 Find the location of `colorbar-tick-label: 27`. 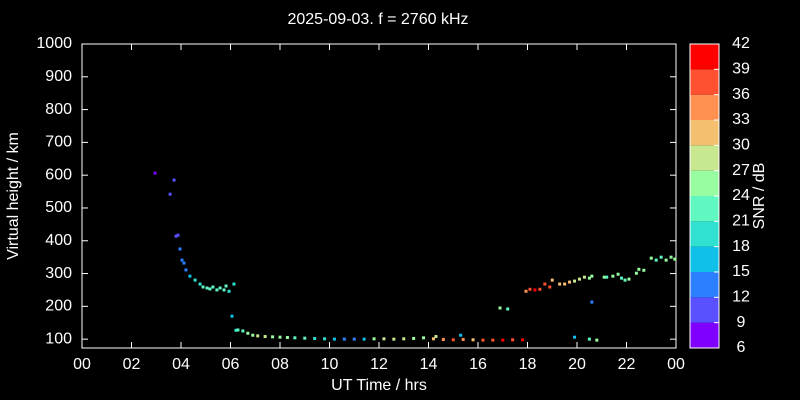

colorbar-tick-label: 27 is located at coordinates (741, 170).